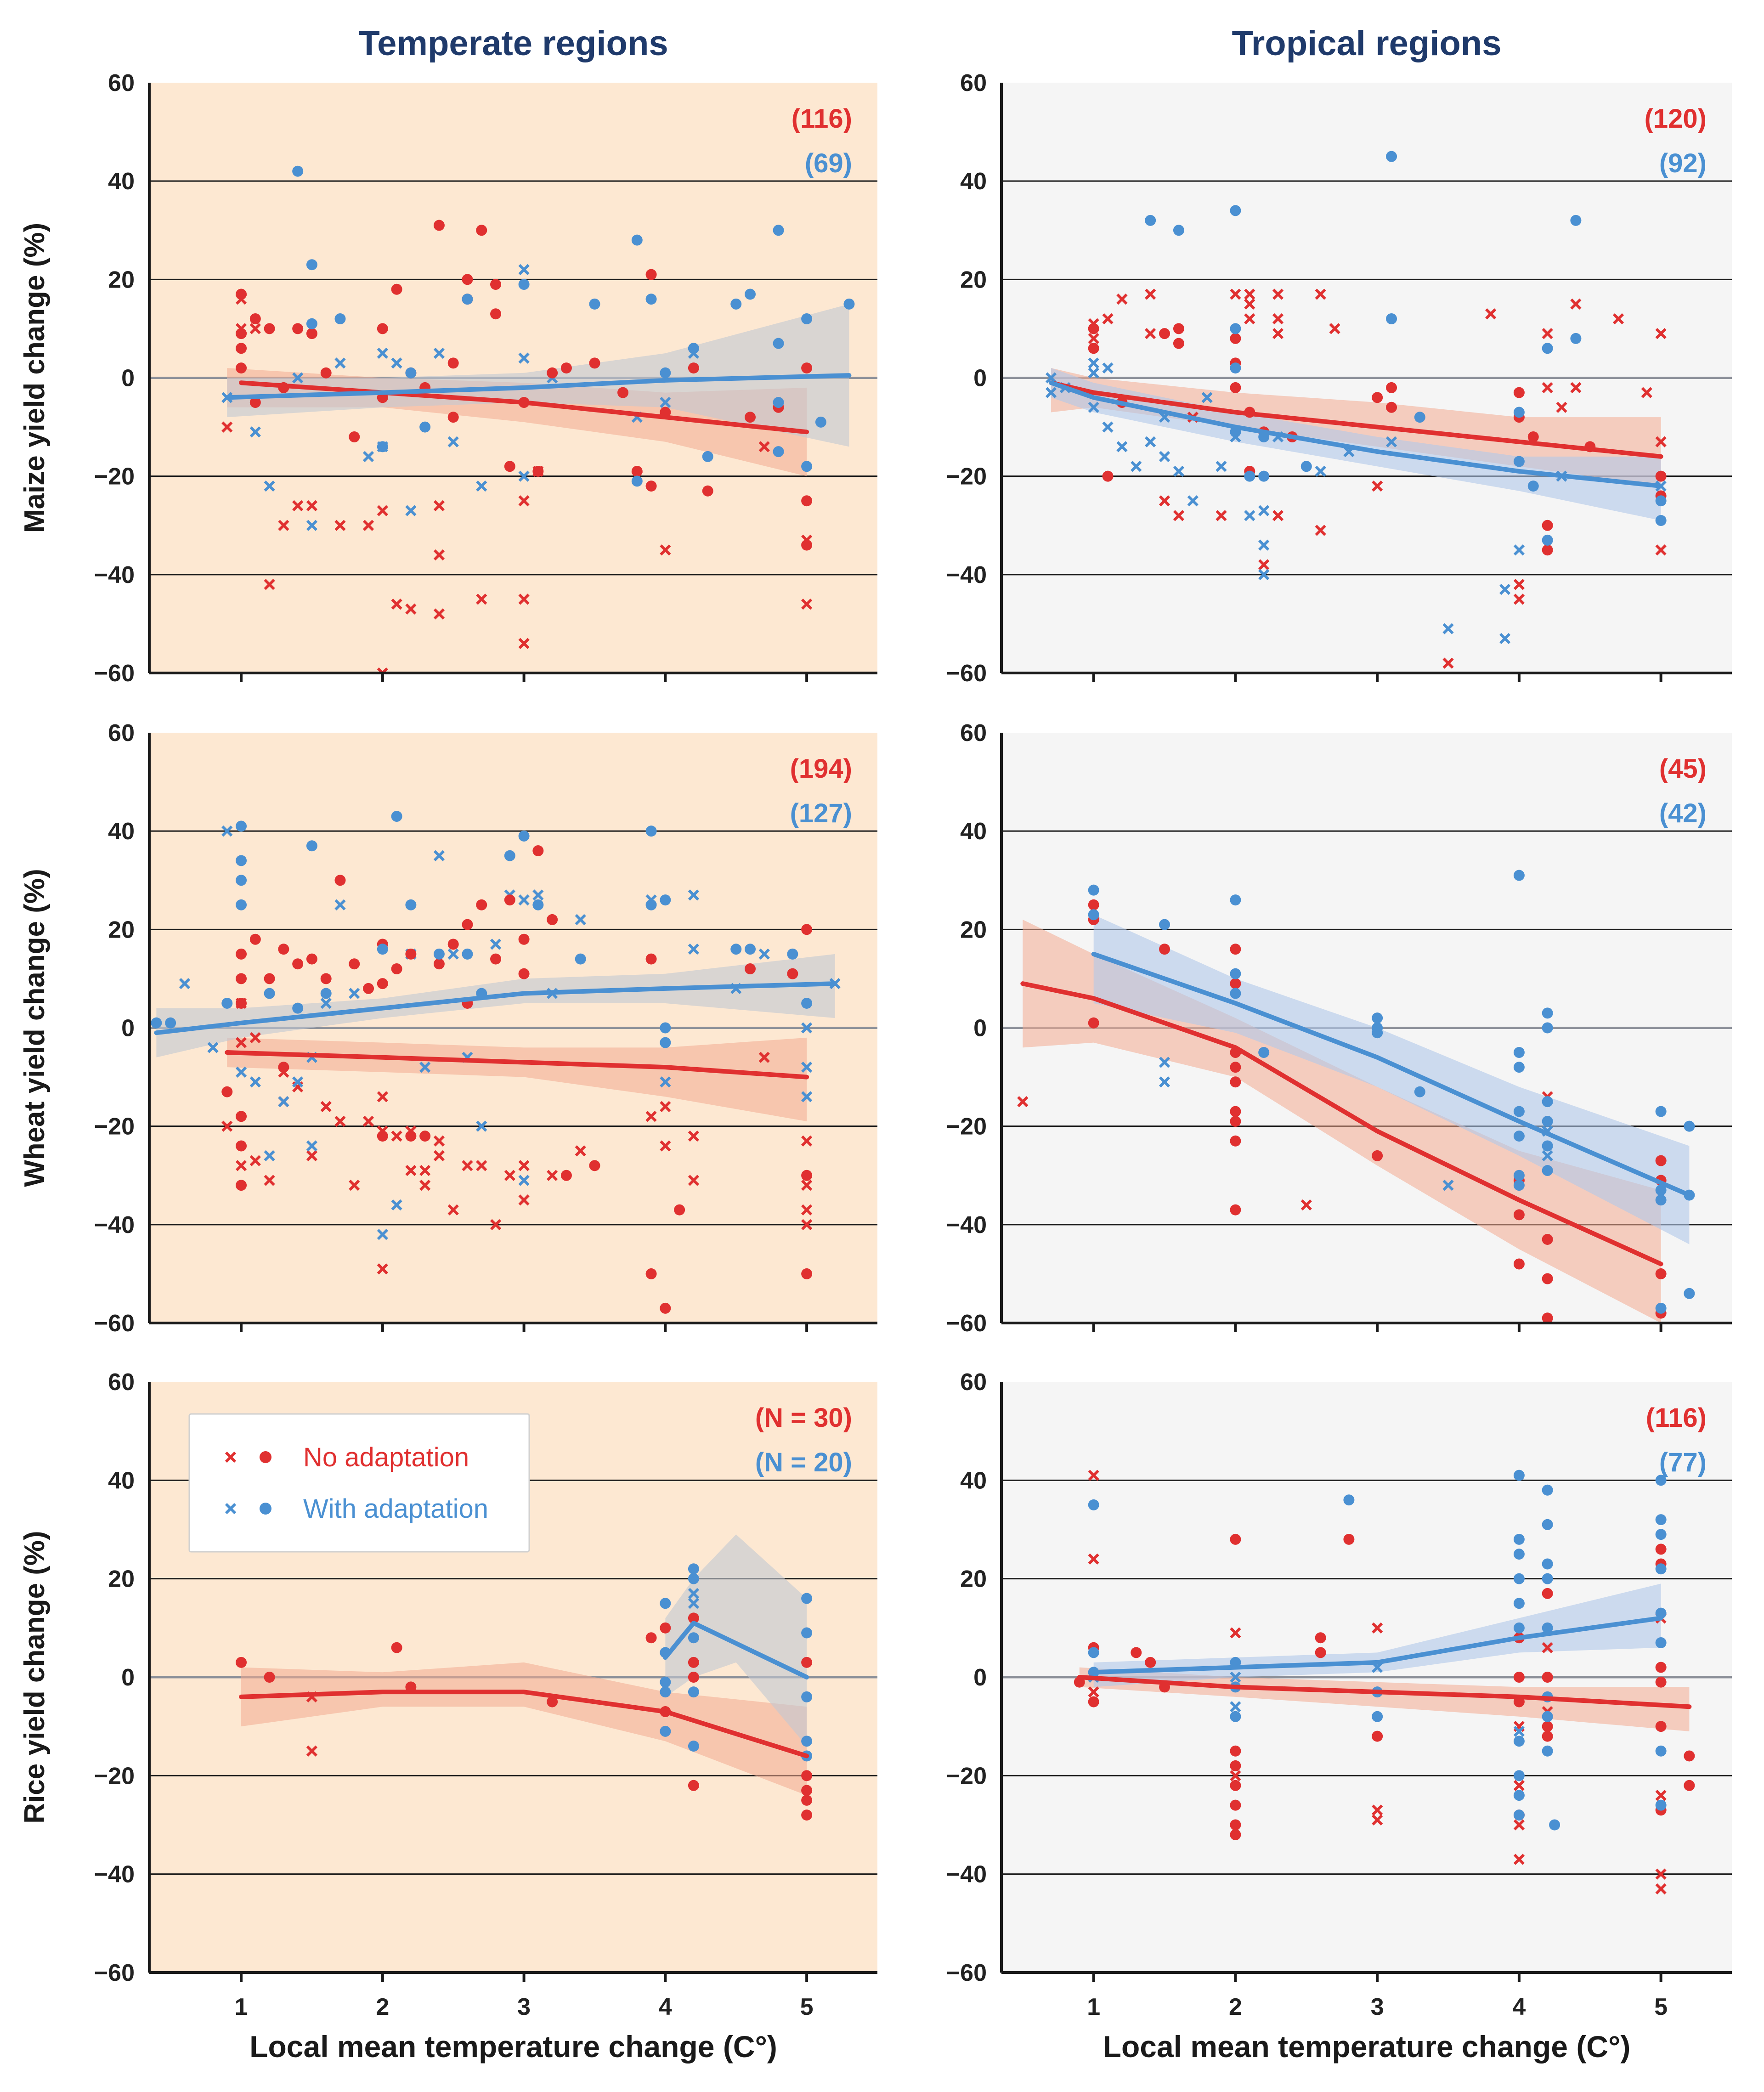 The image size is (1764, 2092). What do you see at coordinates (822, 119) in the screenshot?
I see `count-no-adaptation: (116)` at bounding box center [822, 119].